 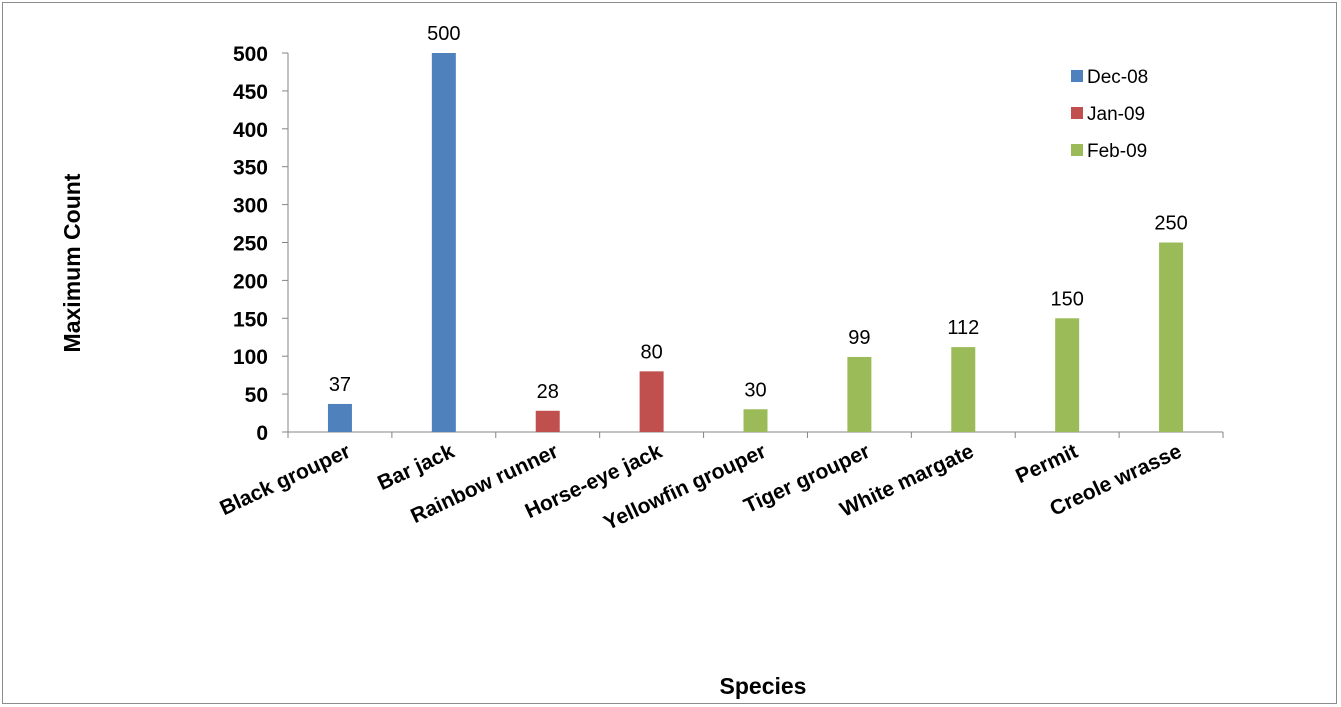 I want to click on legend-label: Dec-08, so click(x=1117, y=77).